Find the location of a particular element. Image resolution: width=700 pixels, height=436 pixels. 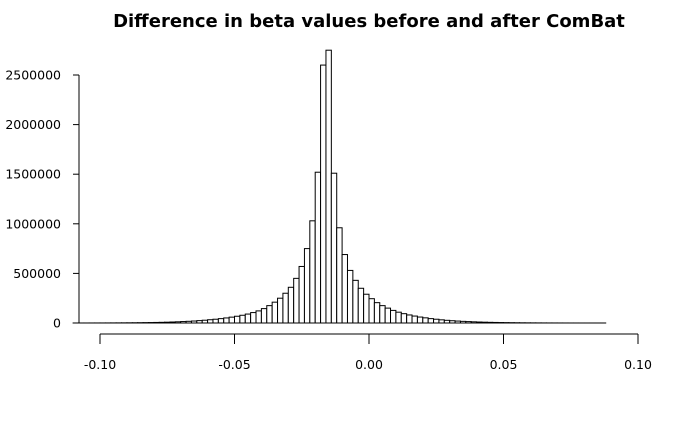

x-tick-label: 0.00 is located at coordinates (369, 364).